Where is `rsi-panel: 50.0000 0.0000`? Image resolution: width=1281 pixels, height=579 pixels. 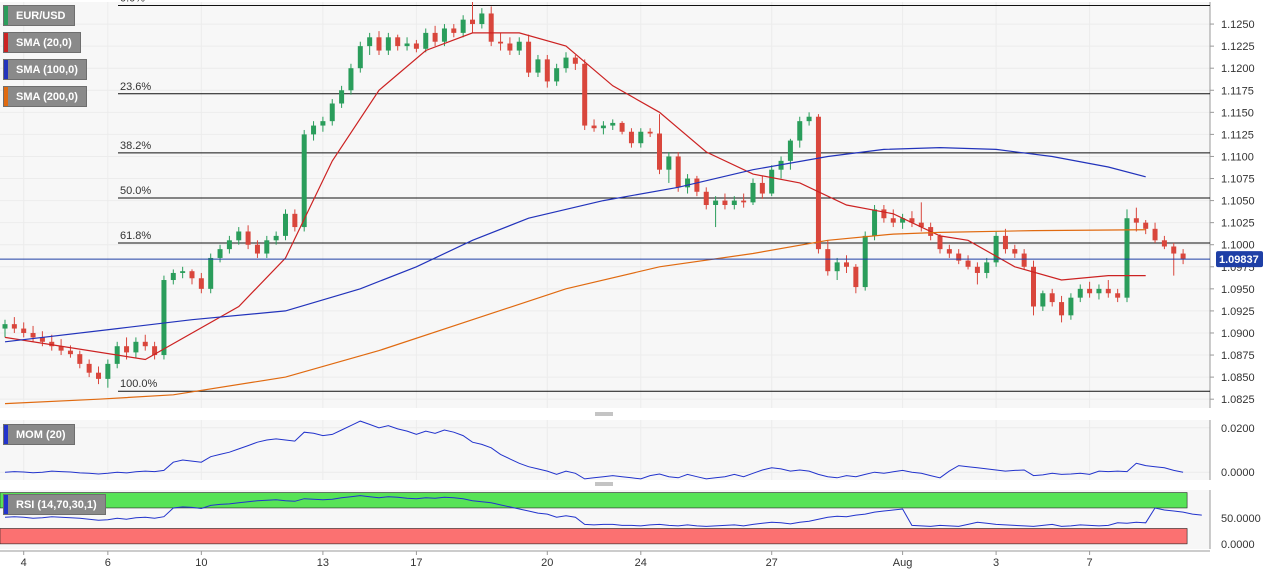
rsi-panel: 50.0000 0.0000 is located at coordinates (630, 520).